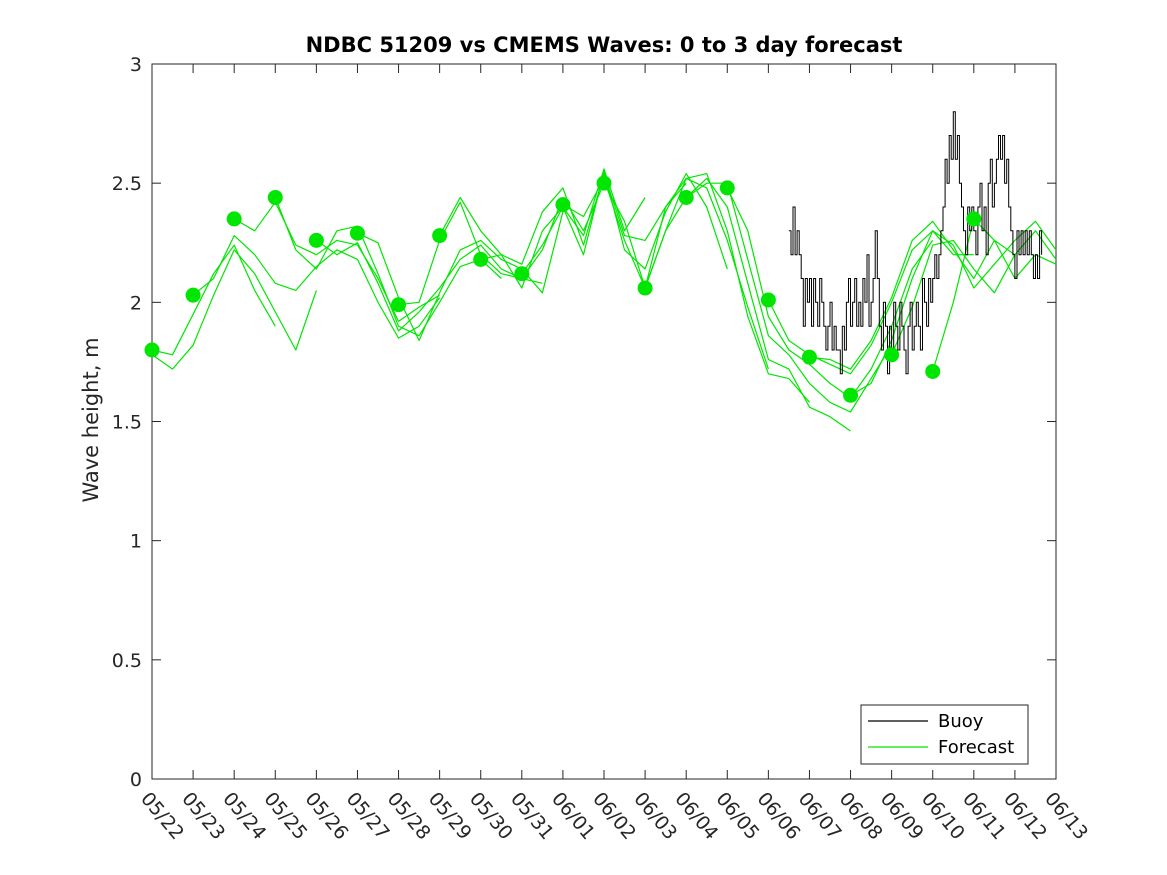  Describe the element at coordinates (1025, 816) in the screenshot. I see `x-tick-label: 06/12` at that location.